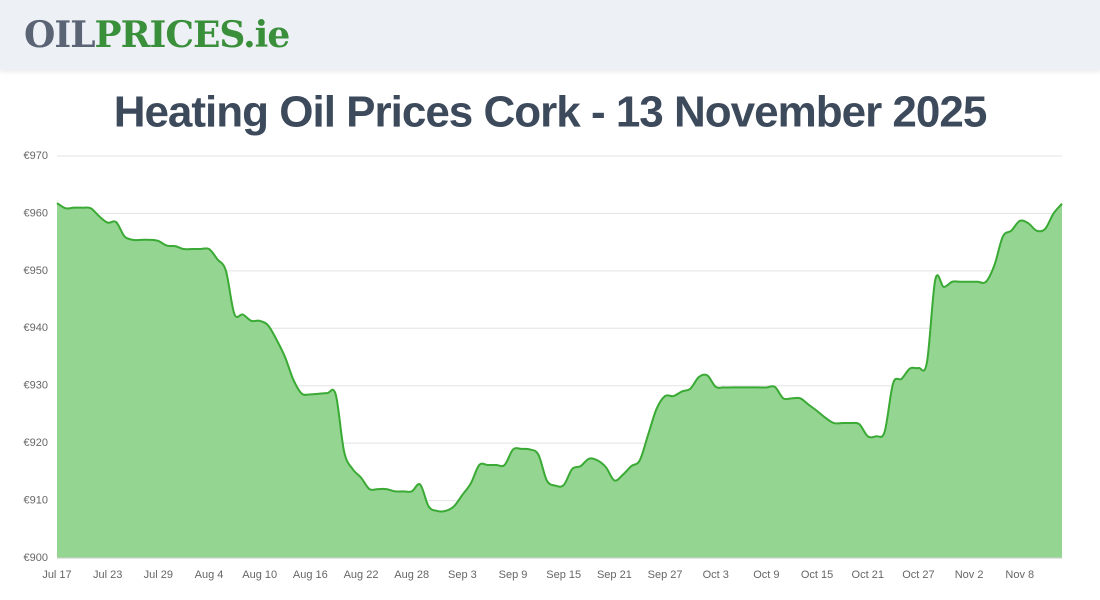  What do you see at coordinates (1019, 575) in the screenshot?
I see `x-tick-label: Nov 8` at bounding box center [1019, 575].